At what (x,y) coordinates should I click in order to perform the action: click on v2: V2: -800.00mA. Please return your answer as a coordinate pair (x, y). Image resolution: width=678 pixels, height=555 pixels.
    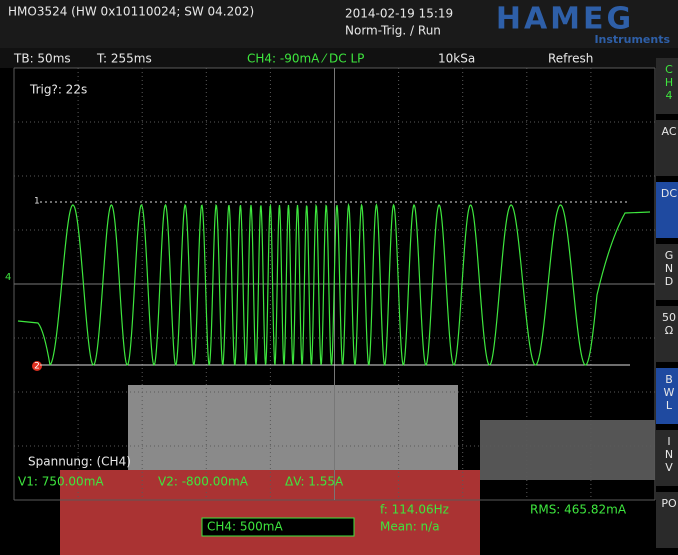
    Looking at the image, I should click on (203, 482).